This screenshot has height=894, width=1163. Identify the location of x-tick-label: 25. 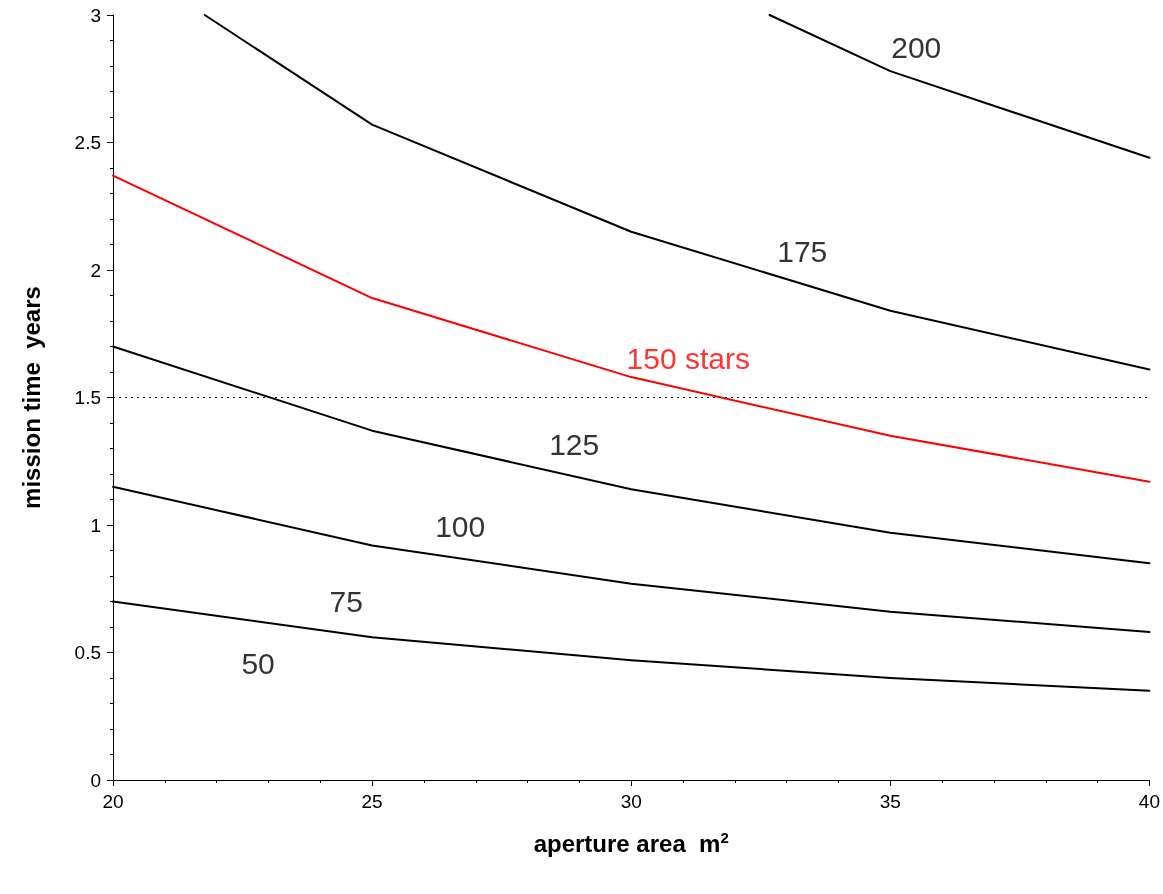
(372, 801).